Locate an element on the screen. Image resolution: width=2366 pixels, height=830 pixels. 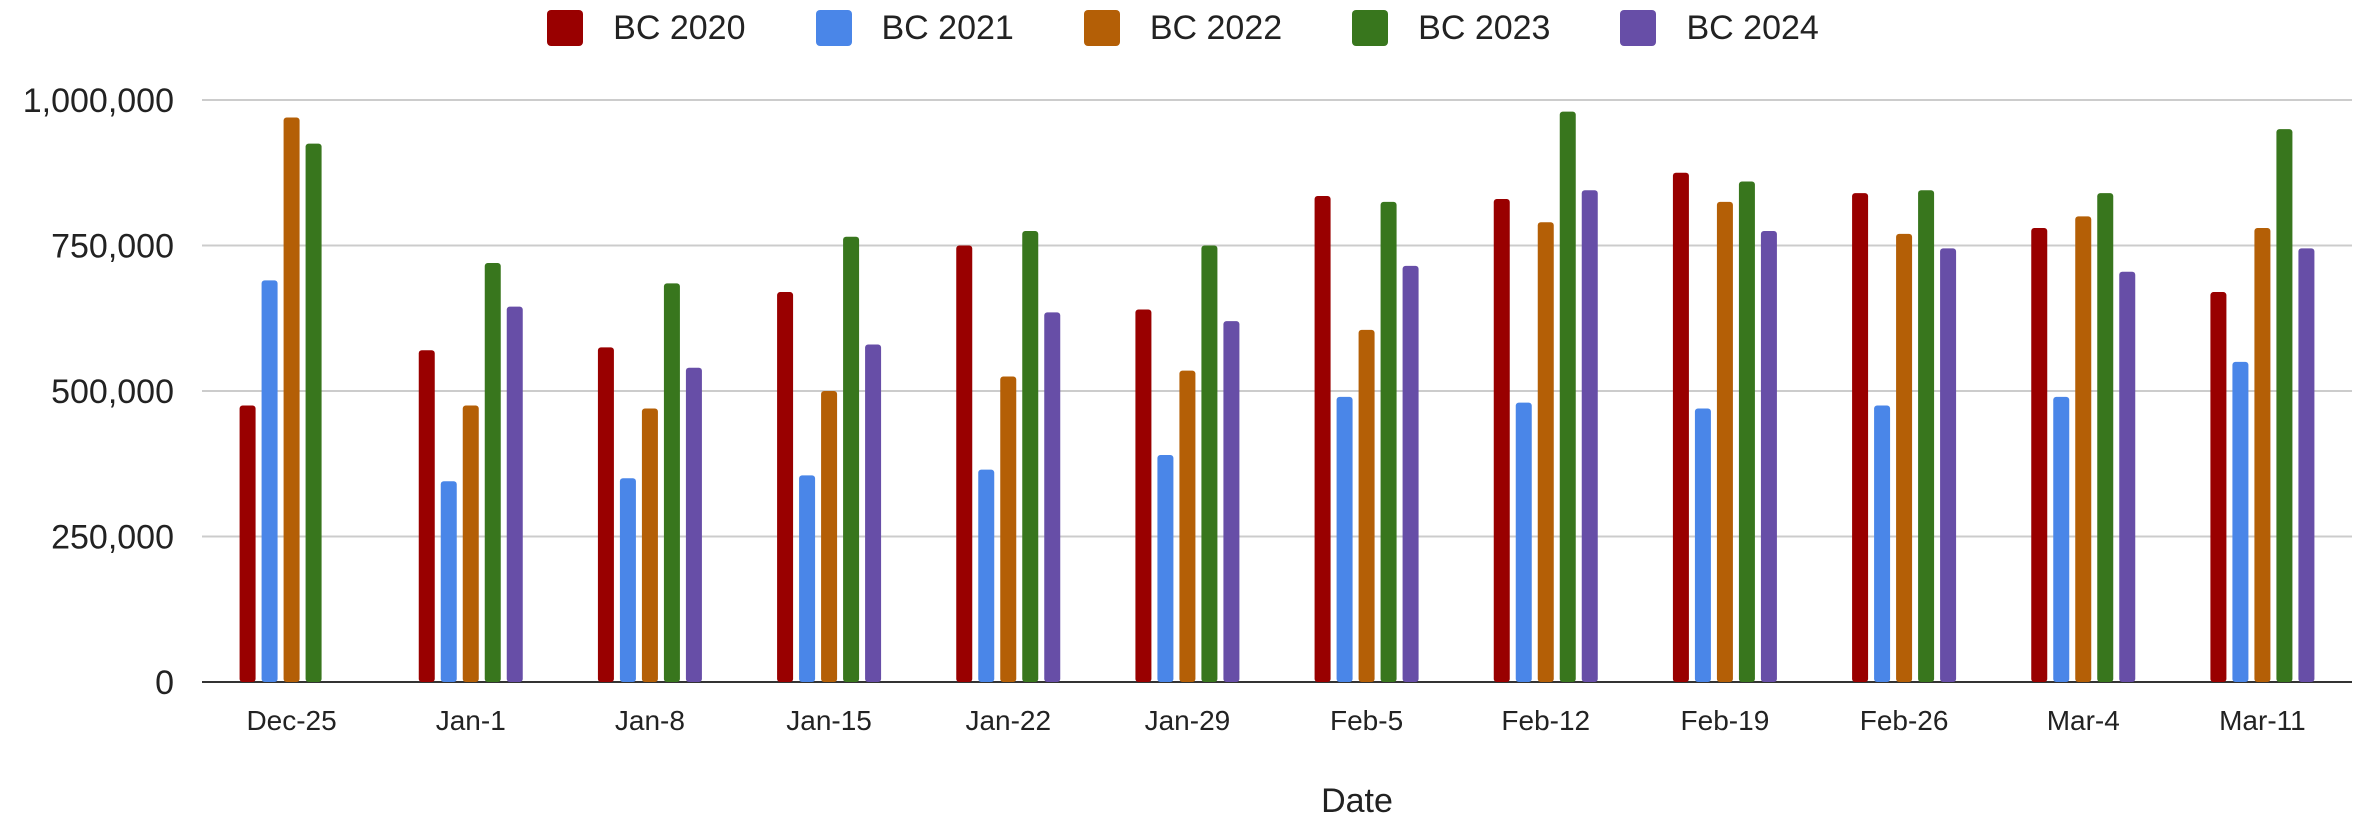
x-tick-label: Jan-29 is located at coordinates (1188, 720).